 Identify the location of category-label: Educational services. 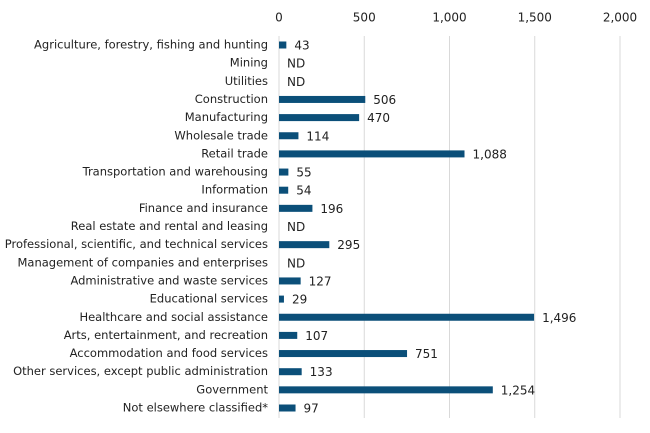
(209, 299).